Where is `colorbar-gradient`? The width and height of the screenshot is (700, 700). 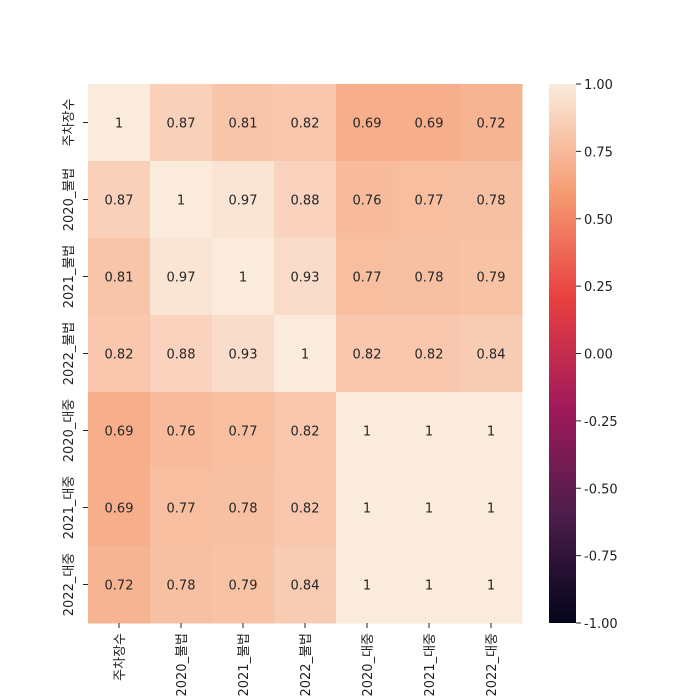
colorbar-gradient is located at coordinates (562, 353).